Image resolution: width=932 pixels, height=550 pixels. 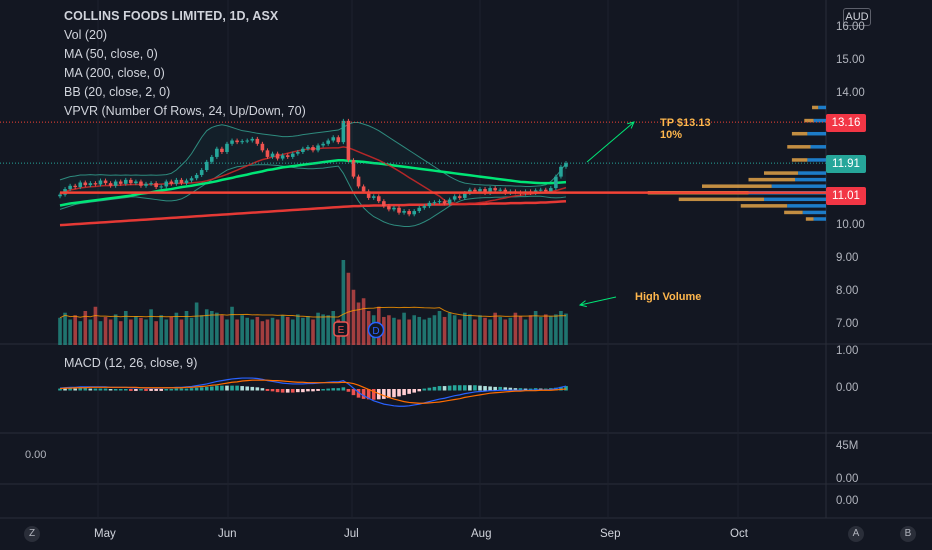 I want to click on auto-scale-button: A, so click(x=856, y=534).